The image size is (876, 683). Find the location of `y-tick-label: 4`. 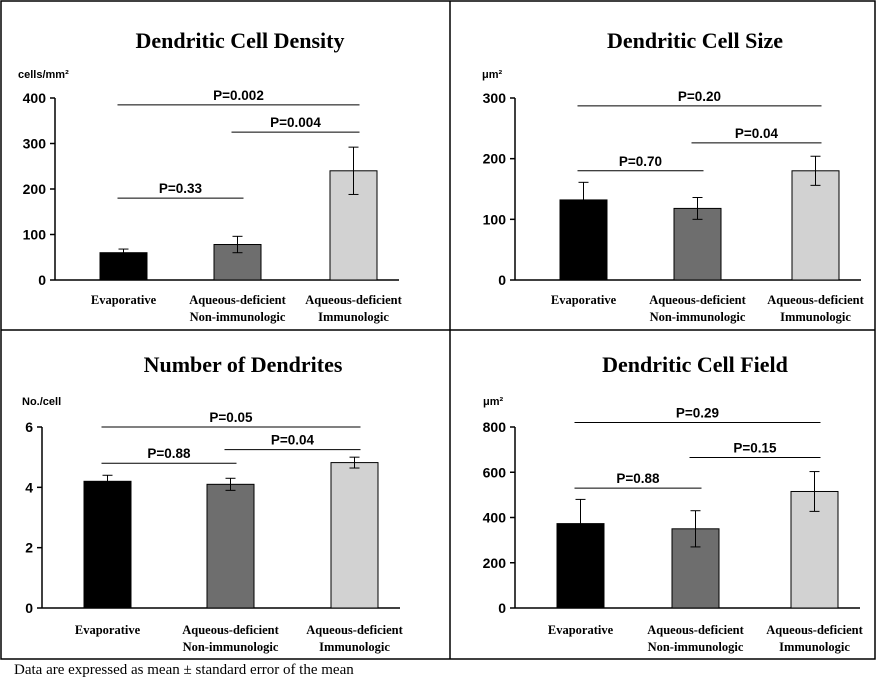

y-tick-label: 4 is located at coordinates (29, 487).